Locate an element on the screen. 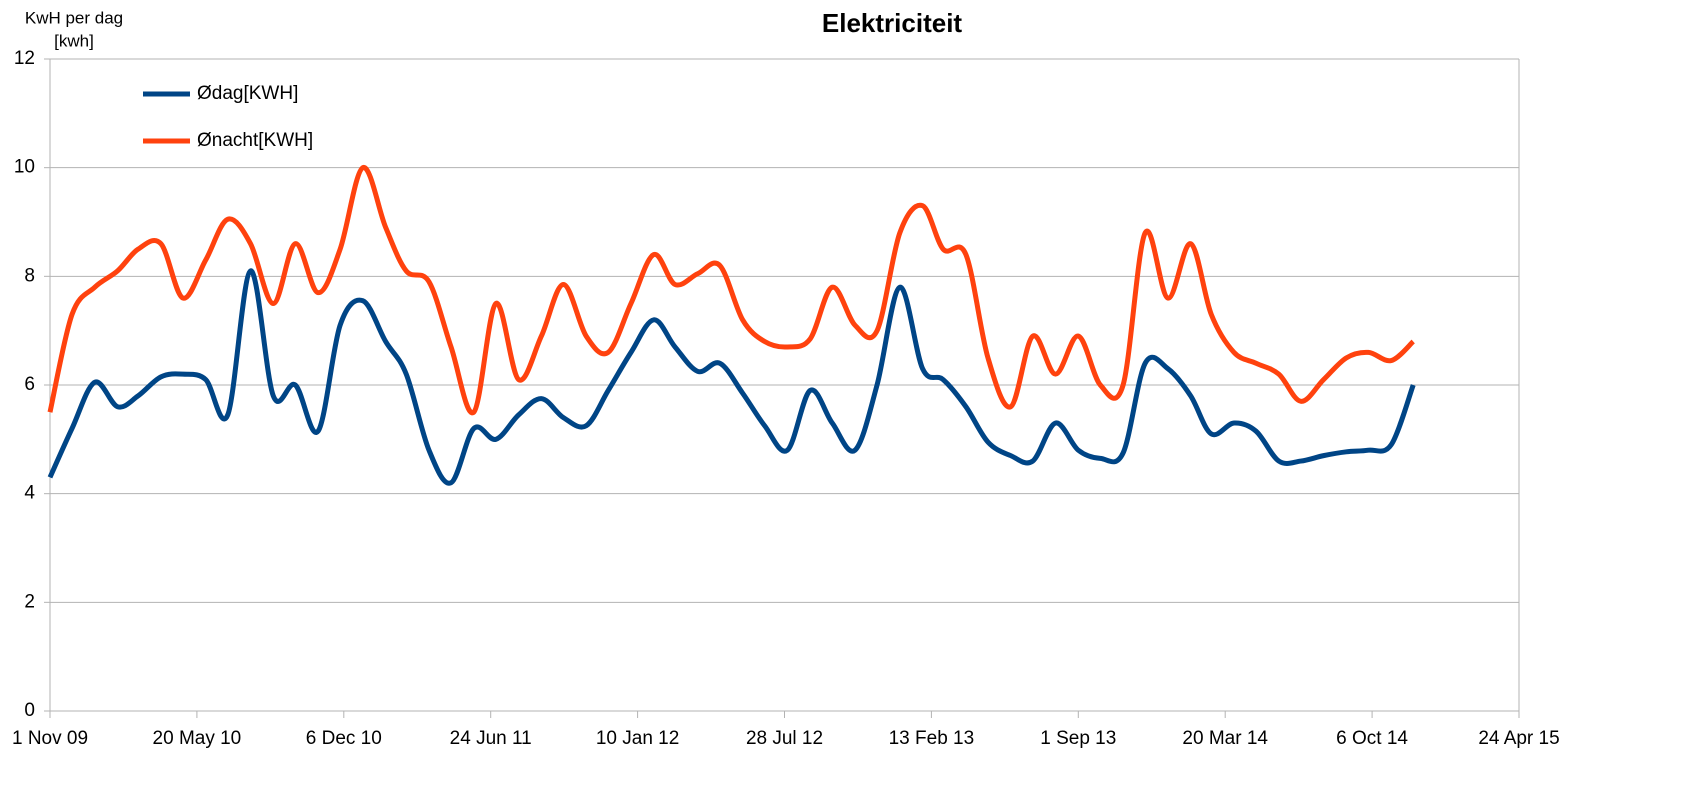 Image resolution: width=1687 pixels, height=807 pixels. x-tick-label: 13 Feb 13 is located at coordinates (932, 738).